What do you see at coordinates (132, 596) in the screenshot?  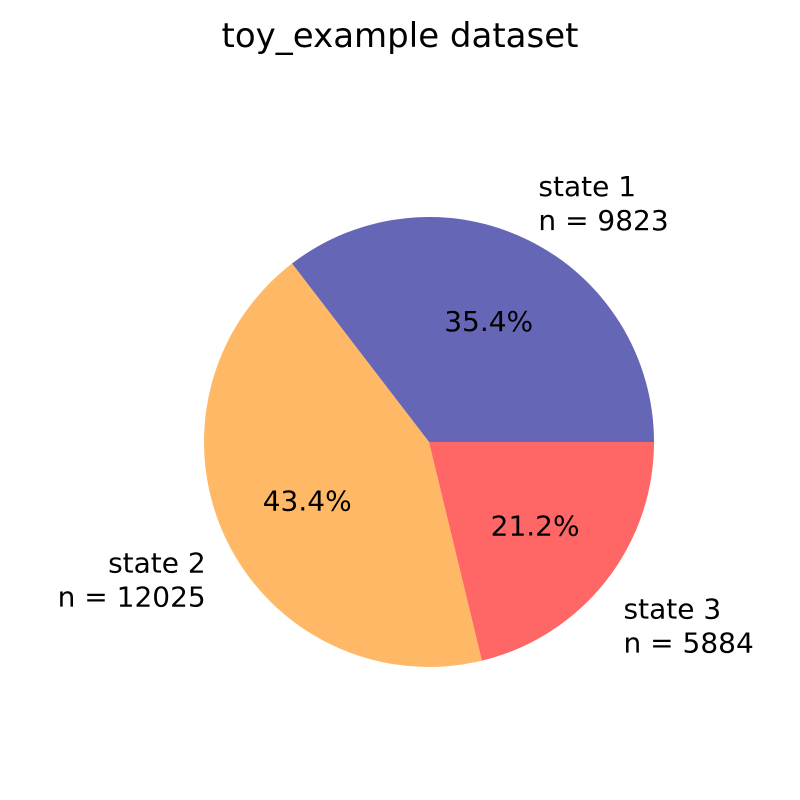 I see `pie-slice-count: n = 12025` at bounding box center [132, 596].